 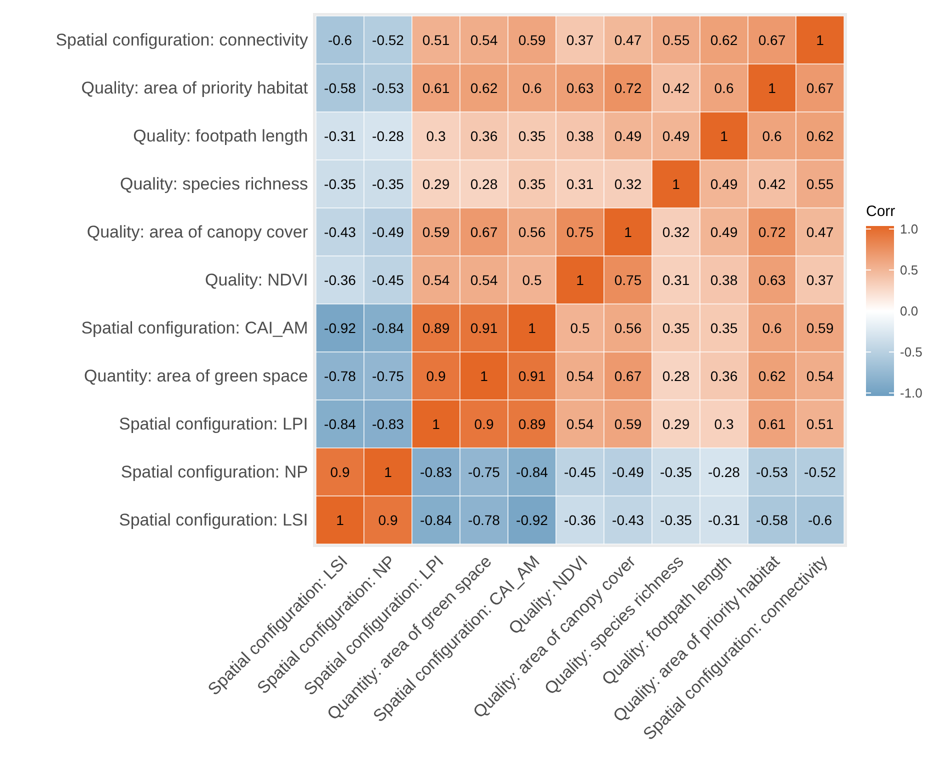 I want to click on data-label: -0.28, so click(x=724, y=472).